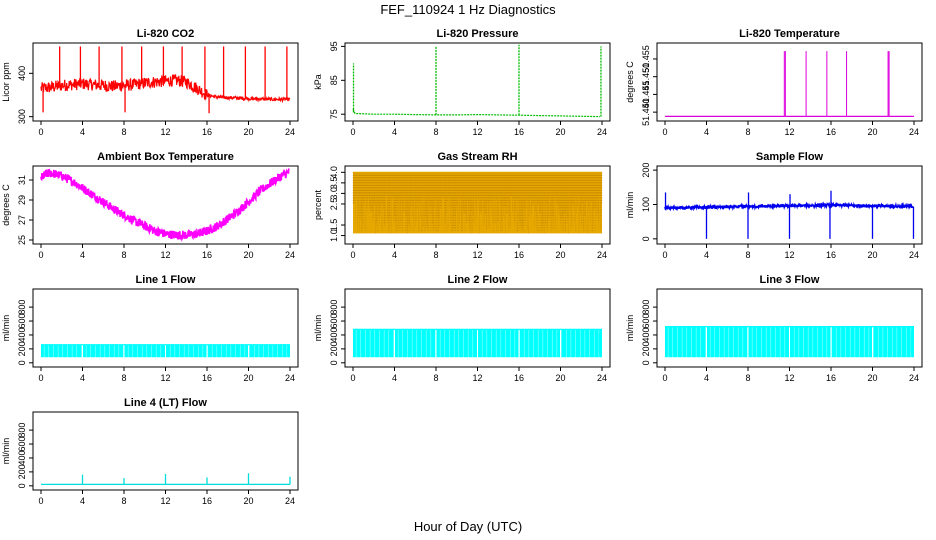 This screenshot has height=540, width=936. Describe the element at coordinates (334, 46) in the screenshot. I see `y-tick-label: 95` at that location.